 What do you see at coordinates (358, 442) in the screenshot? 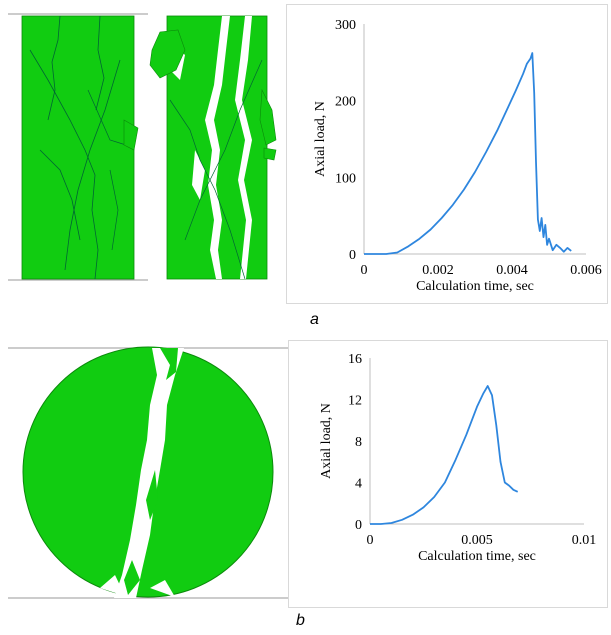
I see `y-tick-label: 8` at bounding box center [358, 442].